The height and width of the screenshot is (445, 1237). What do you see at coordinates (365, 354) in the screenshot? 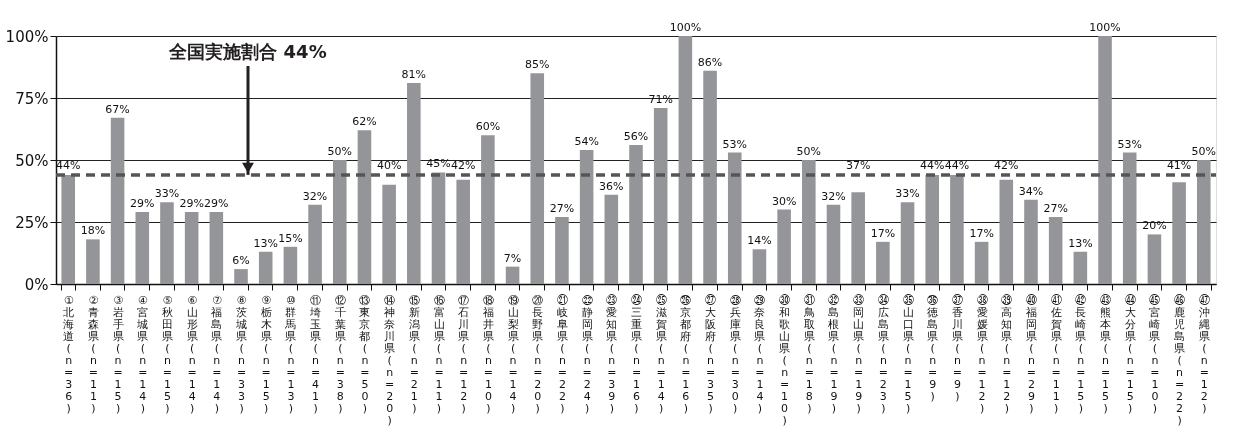
I see `category-label: ⑬東京都(n=50)` at bounding box center [365, 354].